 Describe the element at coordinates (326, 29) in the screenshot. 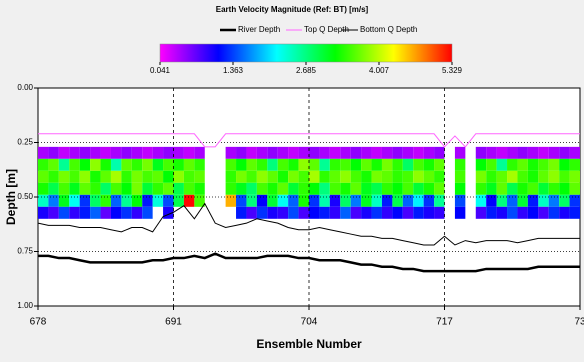

I see `legend-label: Top Q Depth` at that location.